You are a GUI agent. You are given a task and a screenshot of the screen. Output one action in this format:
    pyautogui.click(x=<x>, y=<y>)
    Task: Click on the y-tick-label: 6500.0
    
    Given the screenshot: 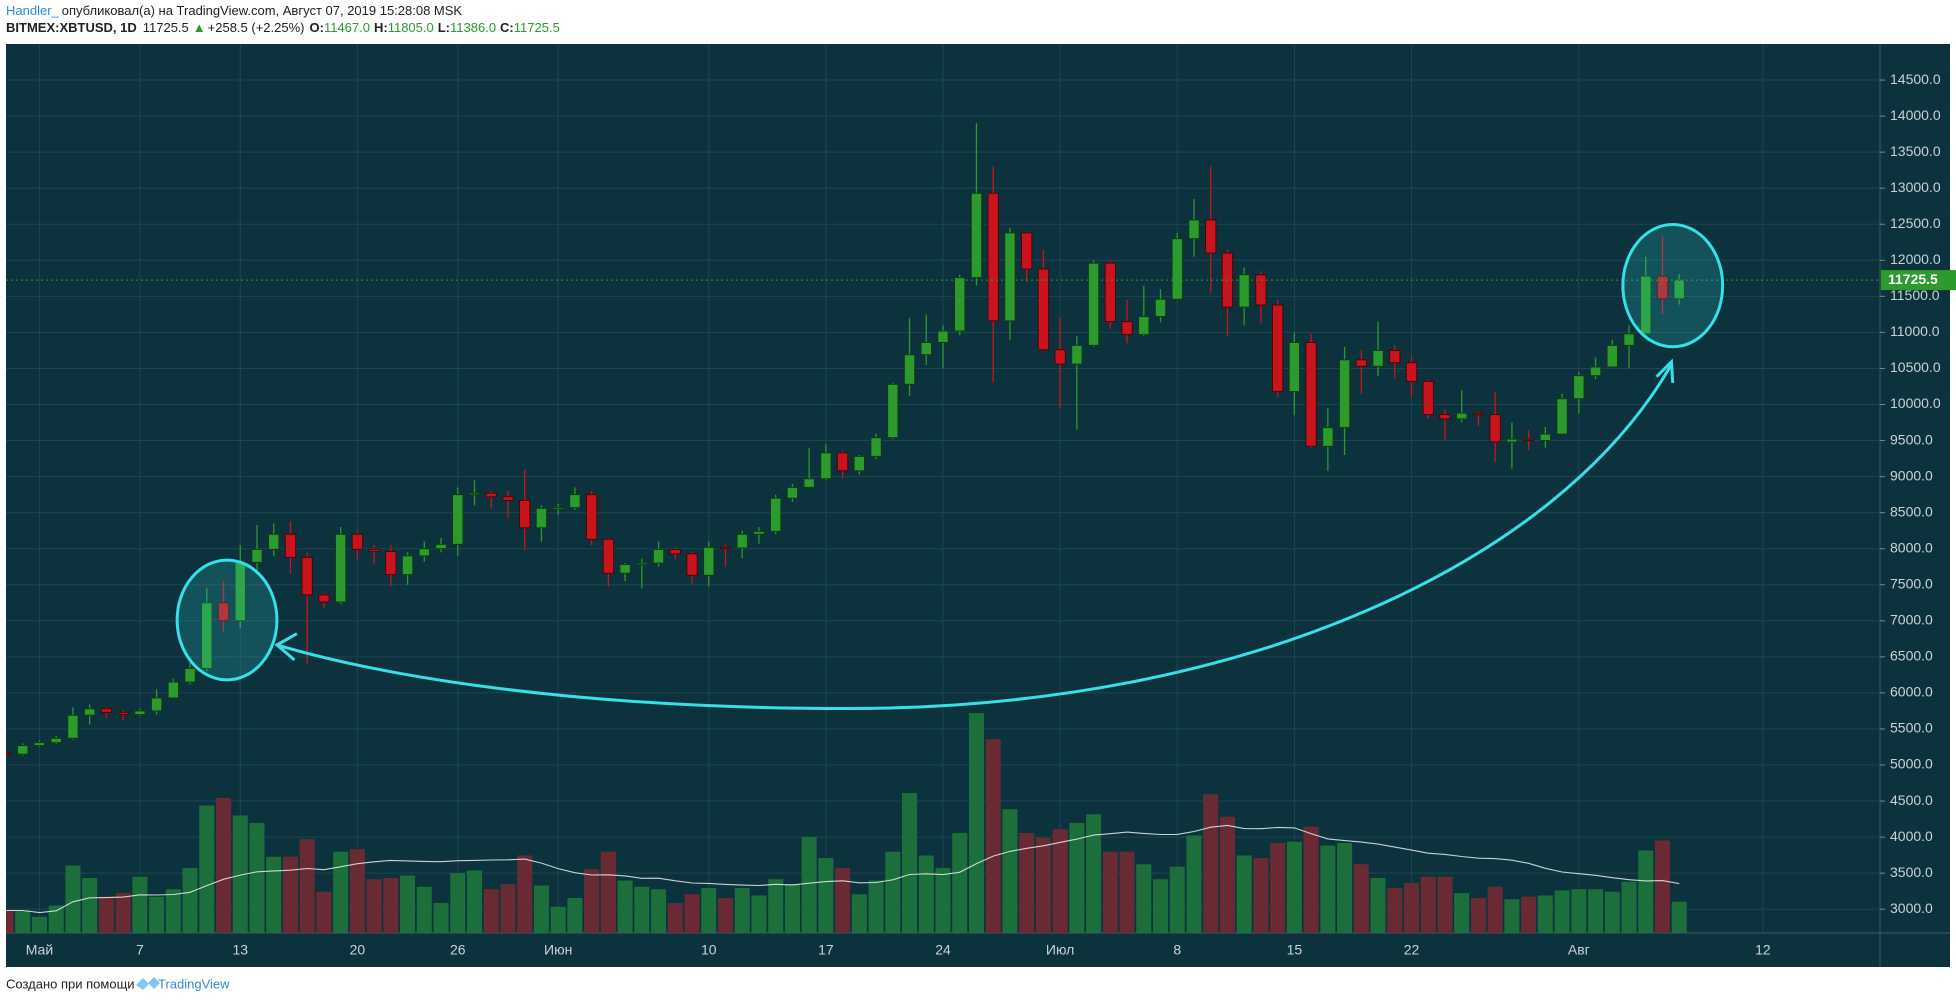 What is the action you would take?
    pyautogui.click(x=1911, y=656)
    